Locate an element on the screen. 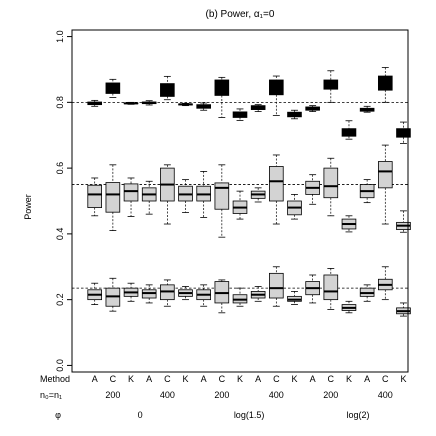 The image size is (436, 436). chart-title: (b) Power, α₁=0 is located at coordinates (240, 14).